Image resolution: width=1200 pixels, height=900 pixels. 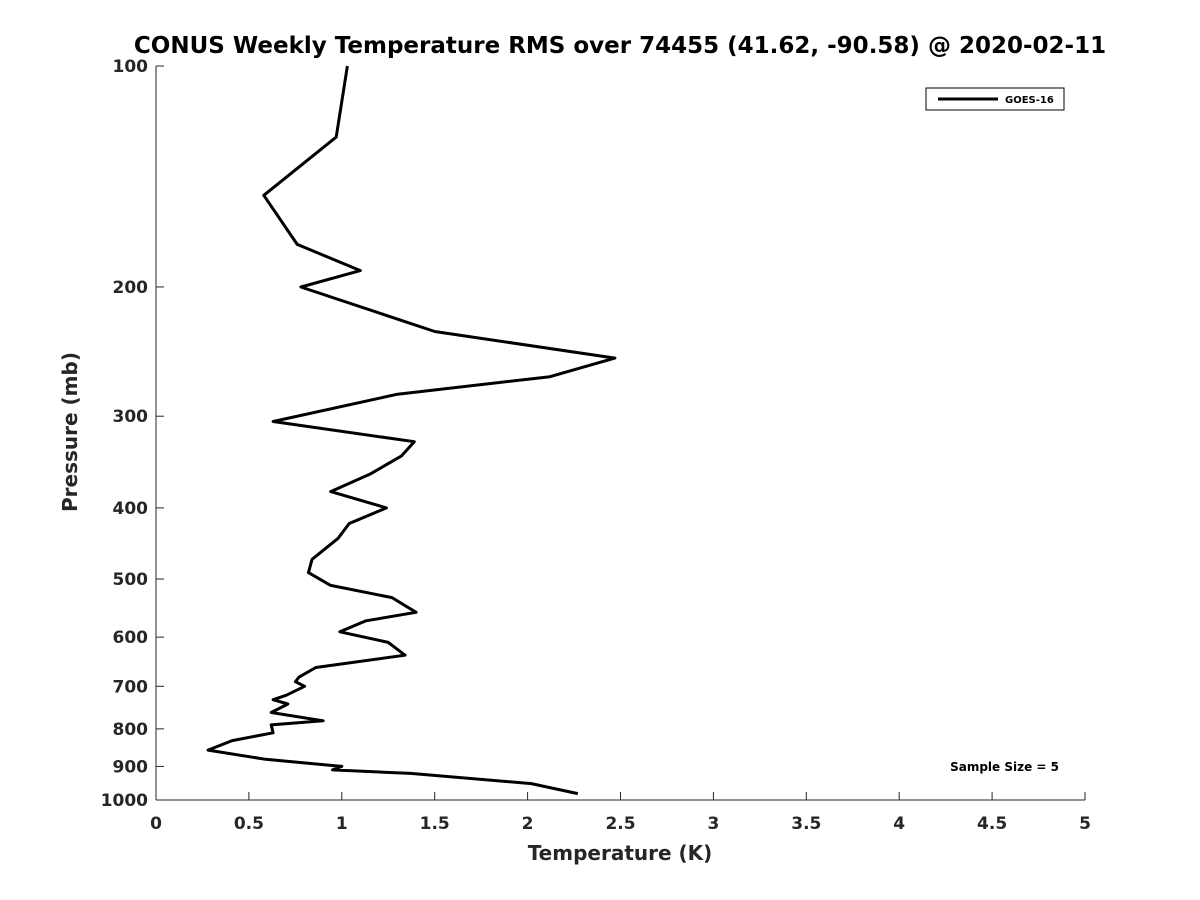 What do you see at coordinates (620, 853) in the screenshot?
I see `x-axis-label: Temperature (K)` at bounding box center [620, 853].